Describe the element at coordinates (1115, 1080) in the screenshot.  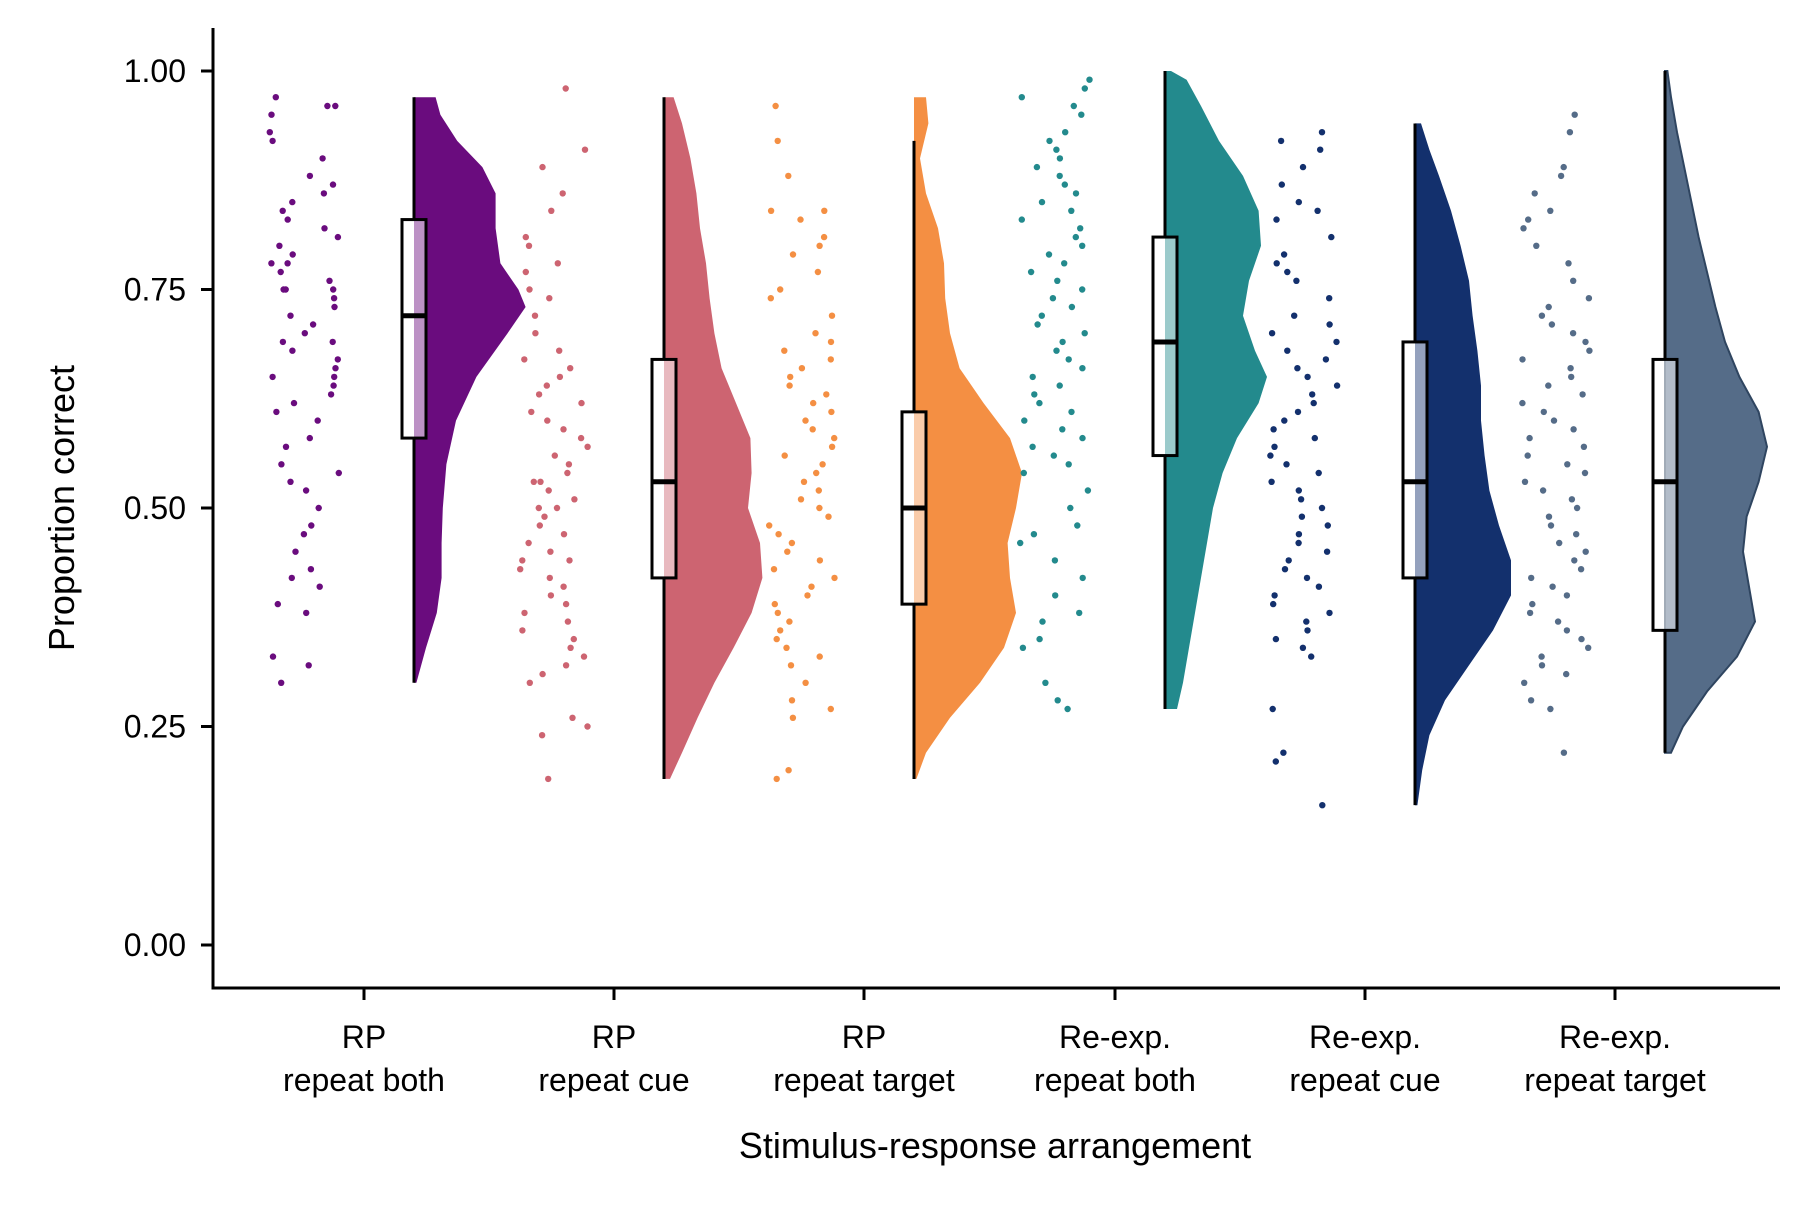
I see `x-tick-label-line2: repeat both` at that location.